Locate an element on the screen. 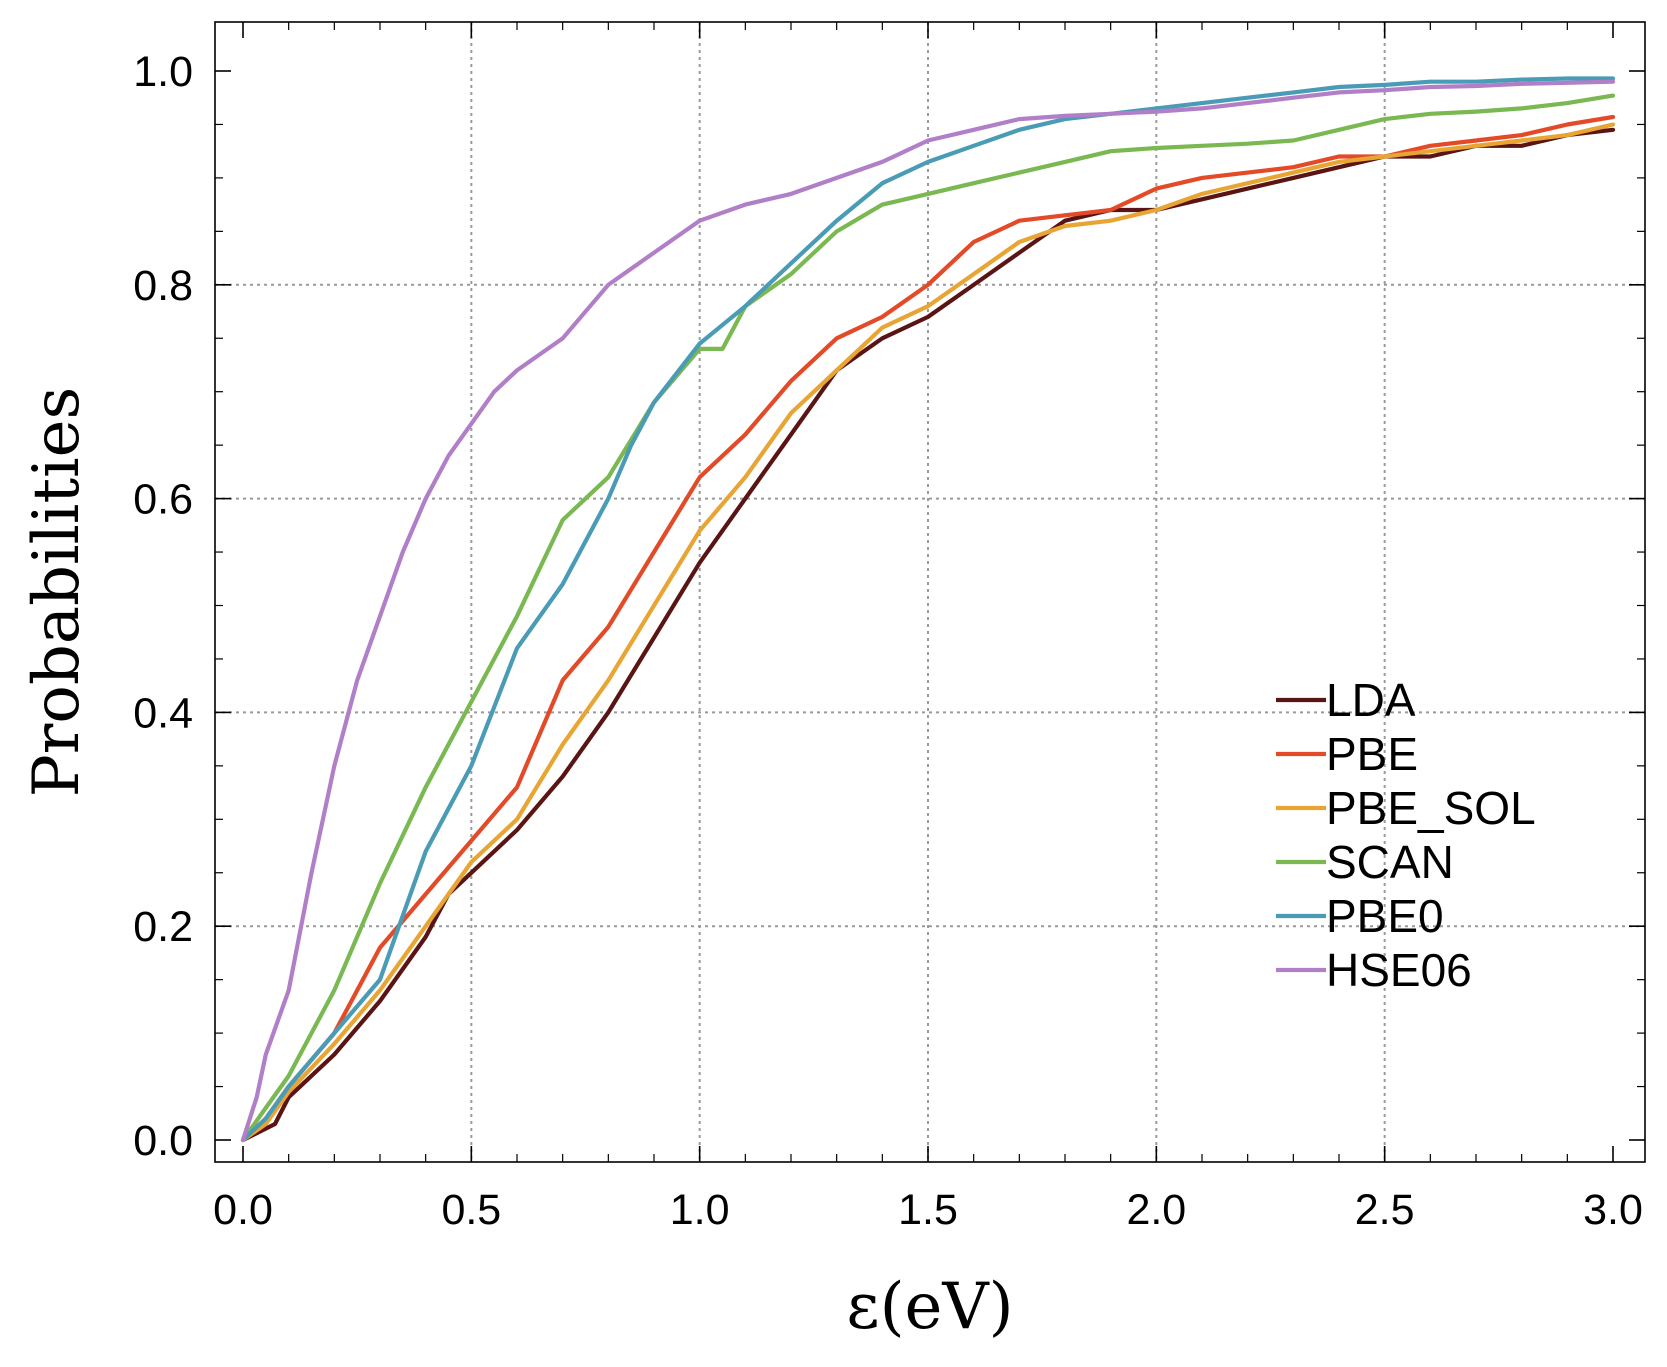 The height and width of the screenshot is (1367, 1667). x-tick-label: 1.5 is located at coordinates (928, 1210).